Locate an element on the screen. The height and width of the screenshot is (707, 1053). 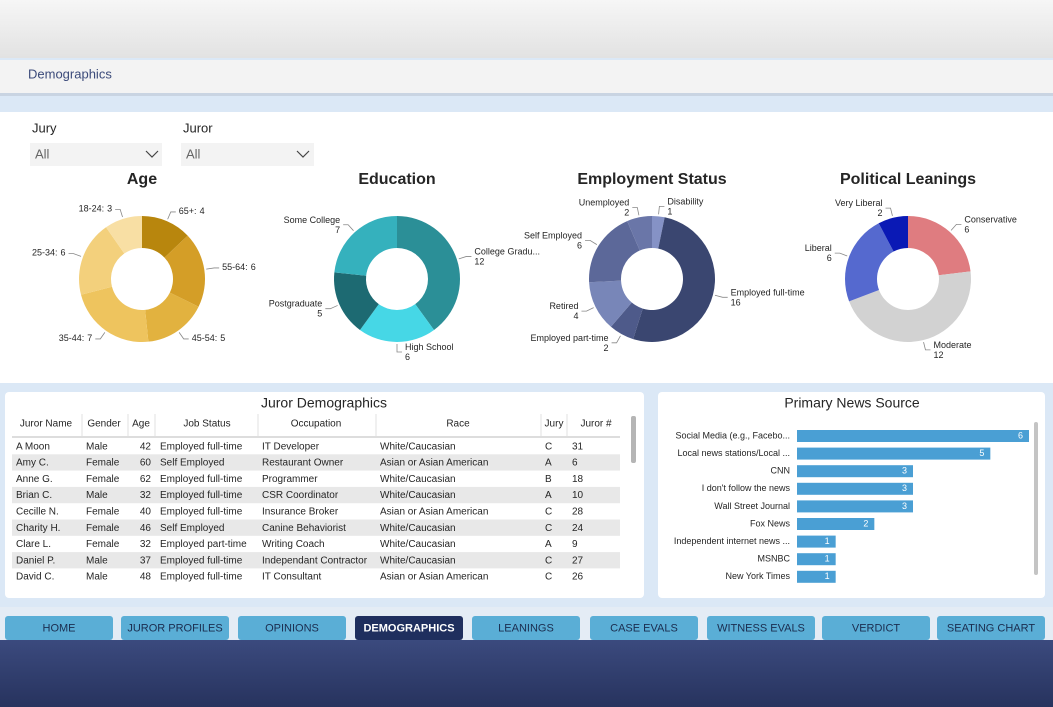
nav-tab-label: VERDICT is located at coordinates (876, 628).